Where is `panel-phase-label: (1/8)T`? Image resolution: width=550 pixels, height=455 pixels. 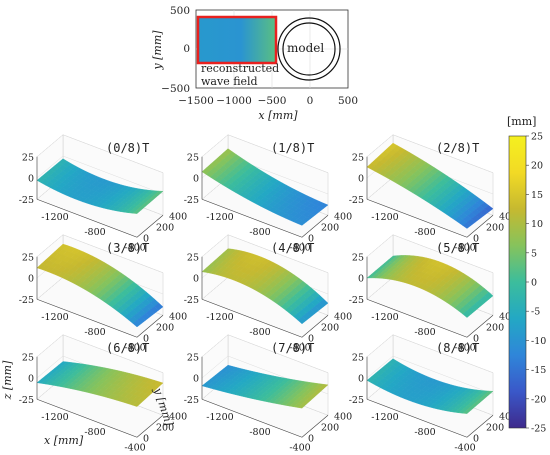 panel-phase-label: (1/8)T is located at coordinates (292, 148).